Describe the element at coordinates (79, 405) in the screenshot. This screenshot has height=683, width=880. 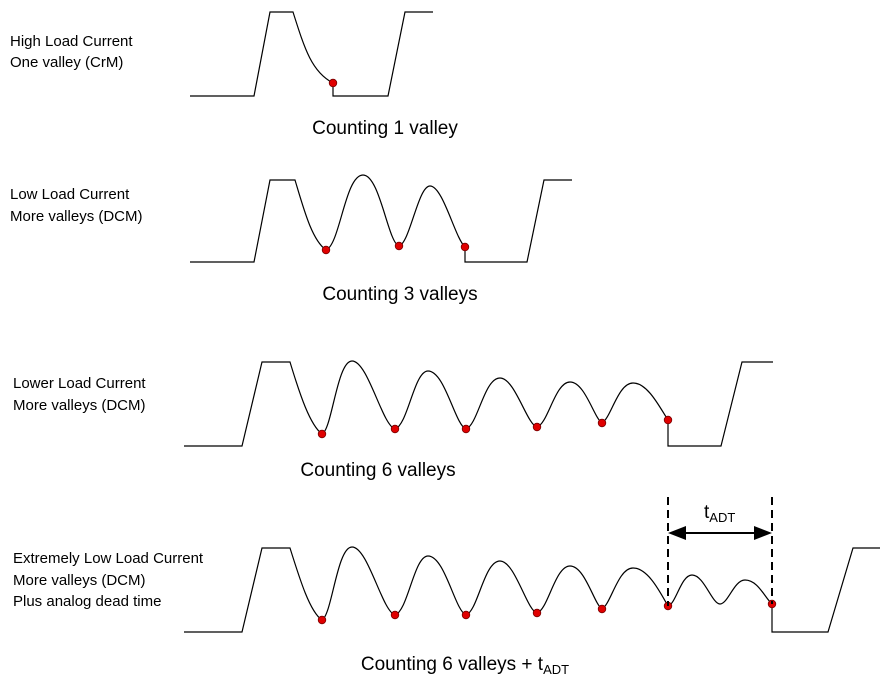
I see `panel3-label-line2: More valleys (DCM)` at that location.